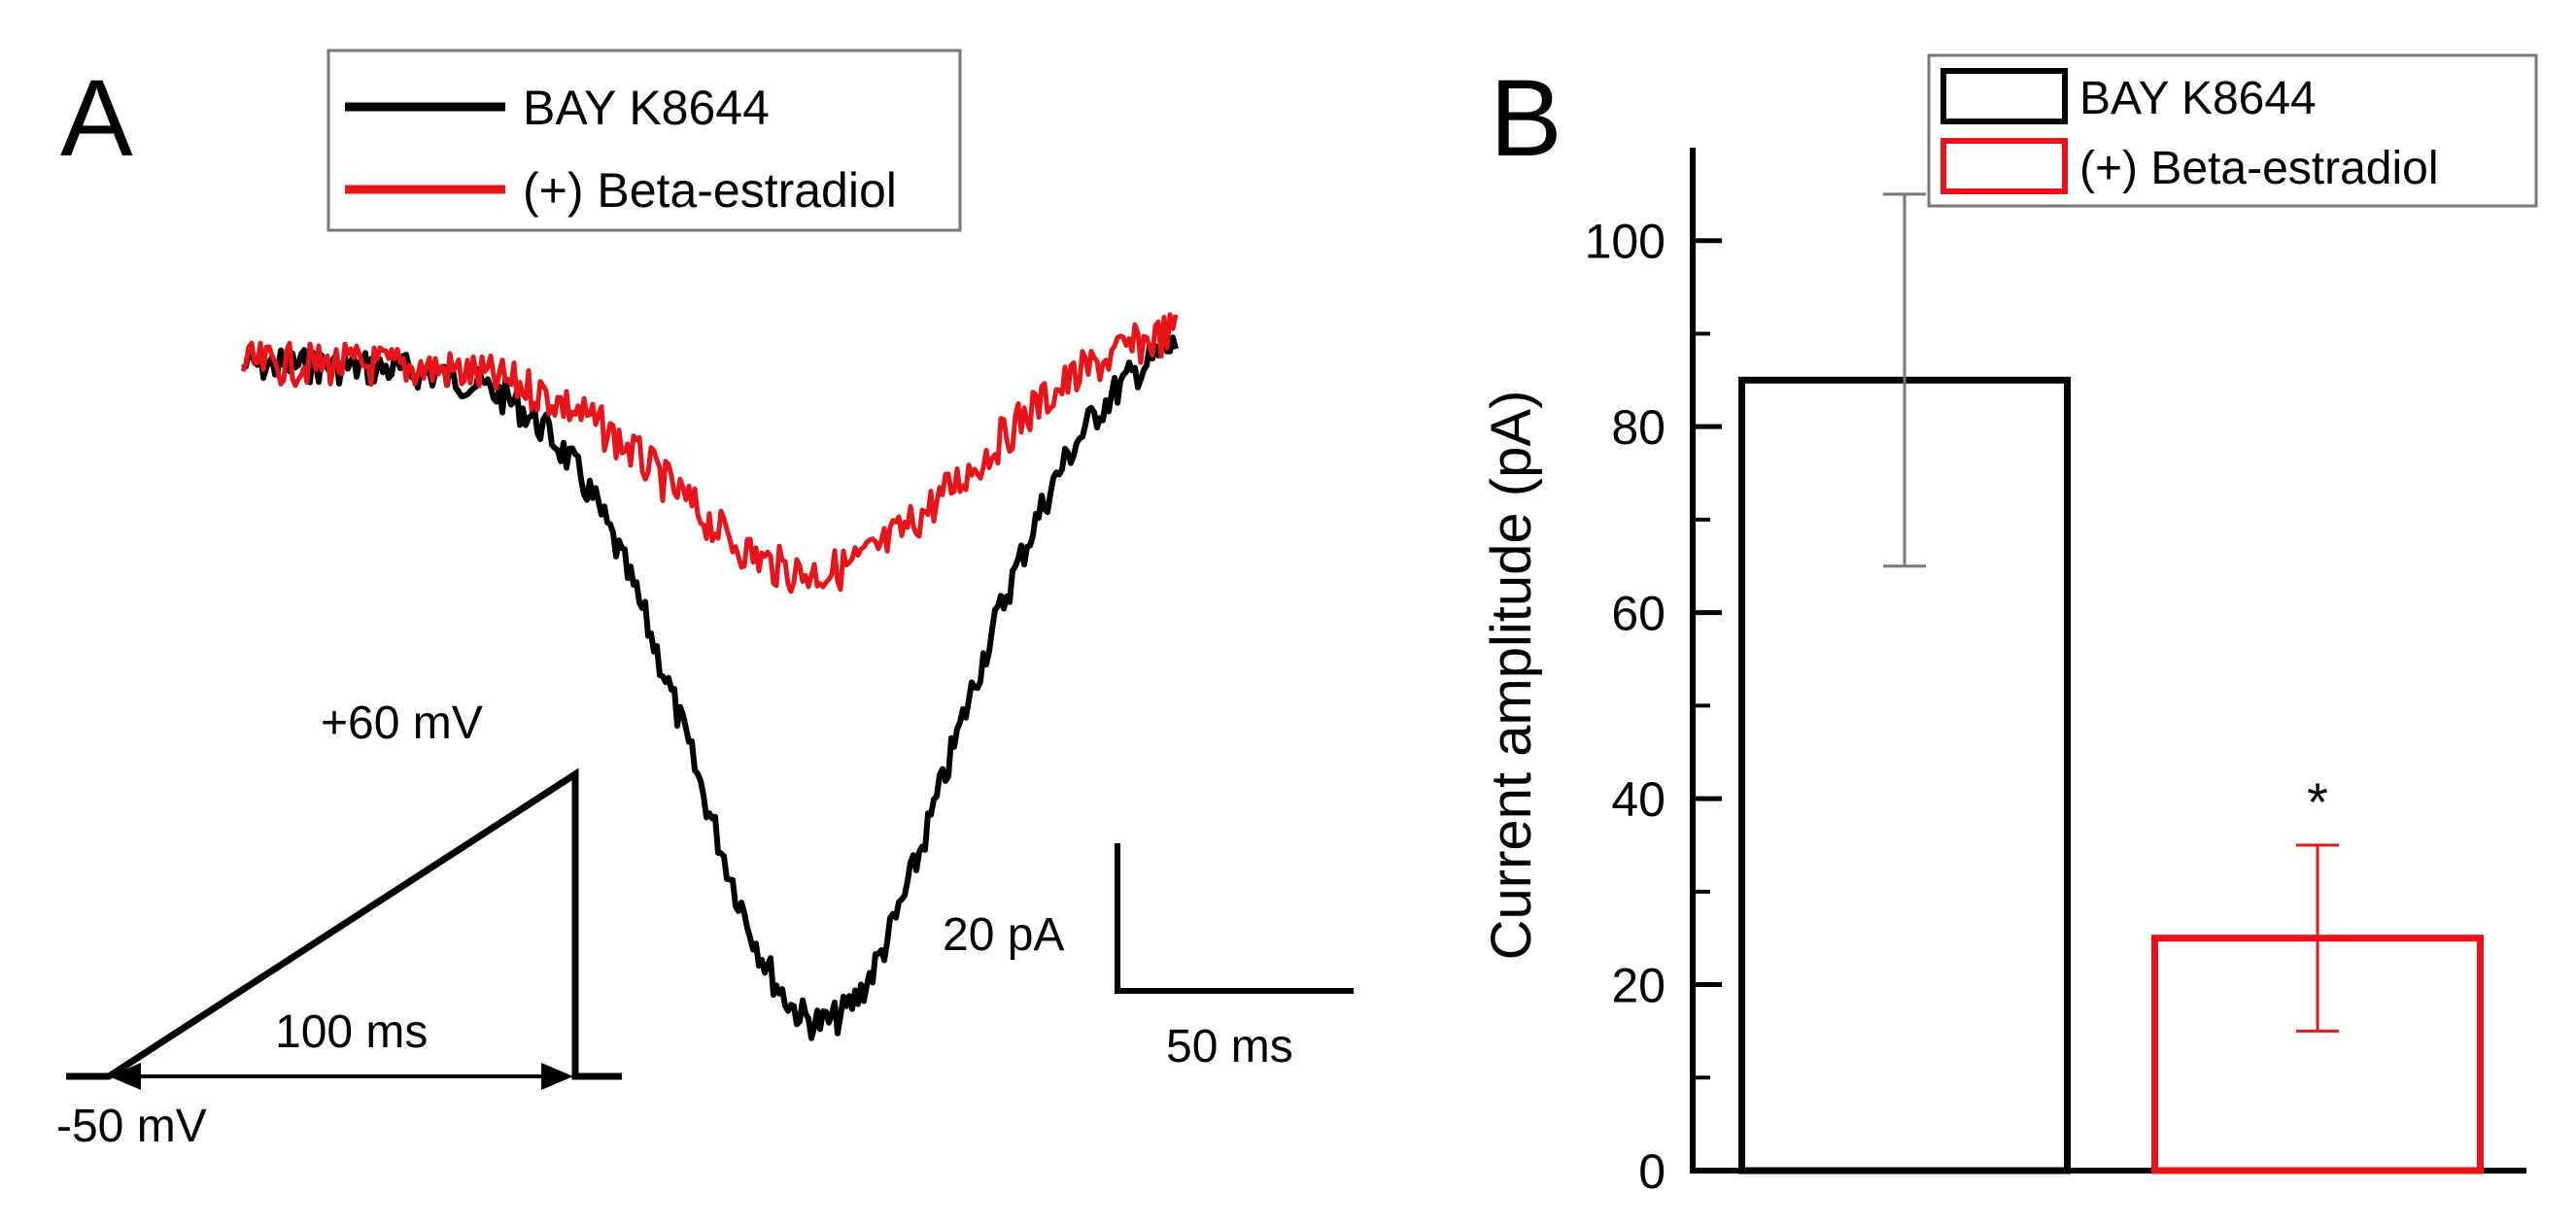 This screenshot has width=2576, height=1225. Describe the element at coordinates (344, 923) in the screenshot. I see `voltage-ramp` at that location.